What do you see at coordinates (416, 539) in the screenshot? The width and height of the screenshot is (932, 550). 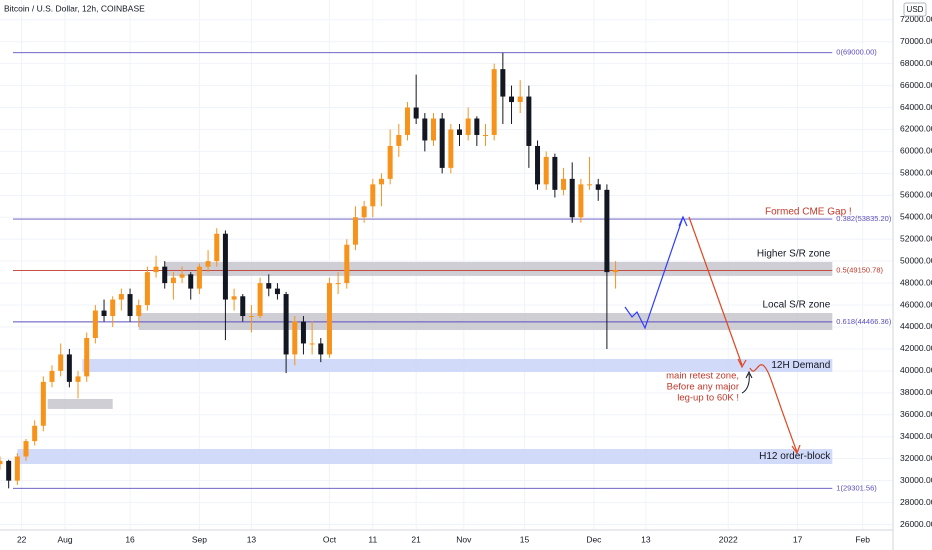 I see `x-tick-label: 21` at bounding box center [416, 539].